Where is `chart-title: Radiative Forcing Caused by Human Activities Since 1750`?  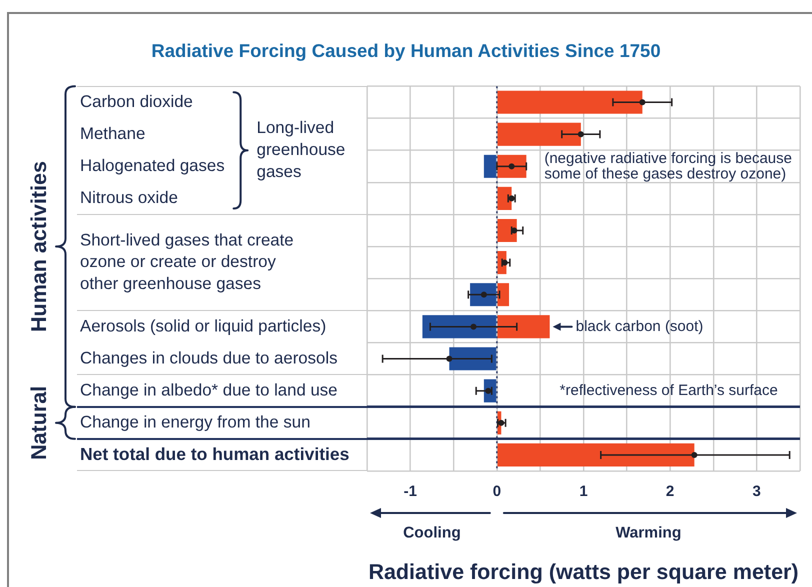 chart-title: Radiative Forcing Caused by Human Activities Since 1750 is located at coordinates (406, 51).